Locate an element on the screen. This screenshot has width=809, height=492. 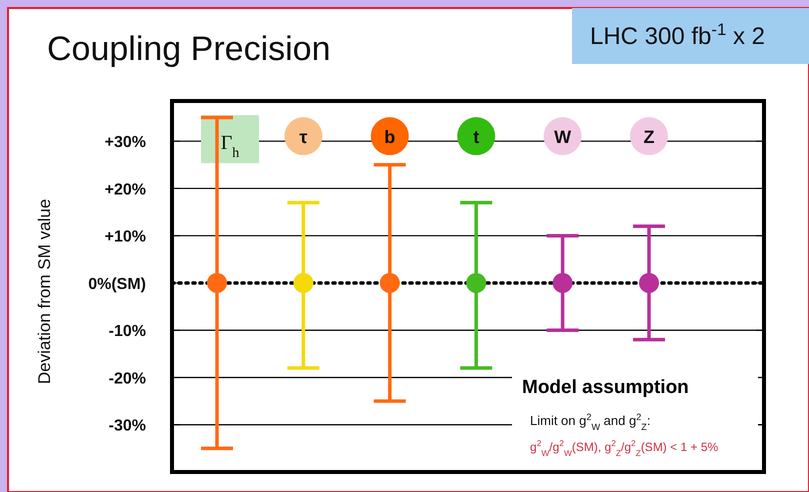
x-tick-label: τ is located at coordinates (303, 137).